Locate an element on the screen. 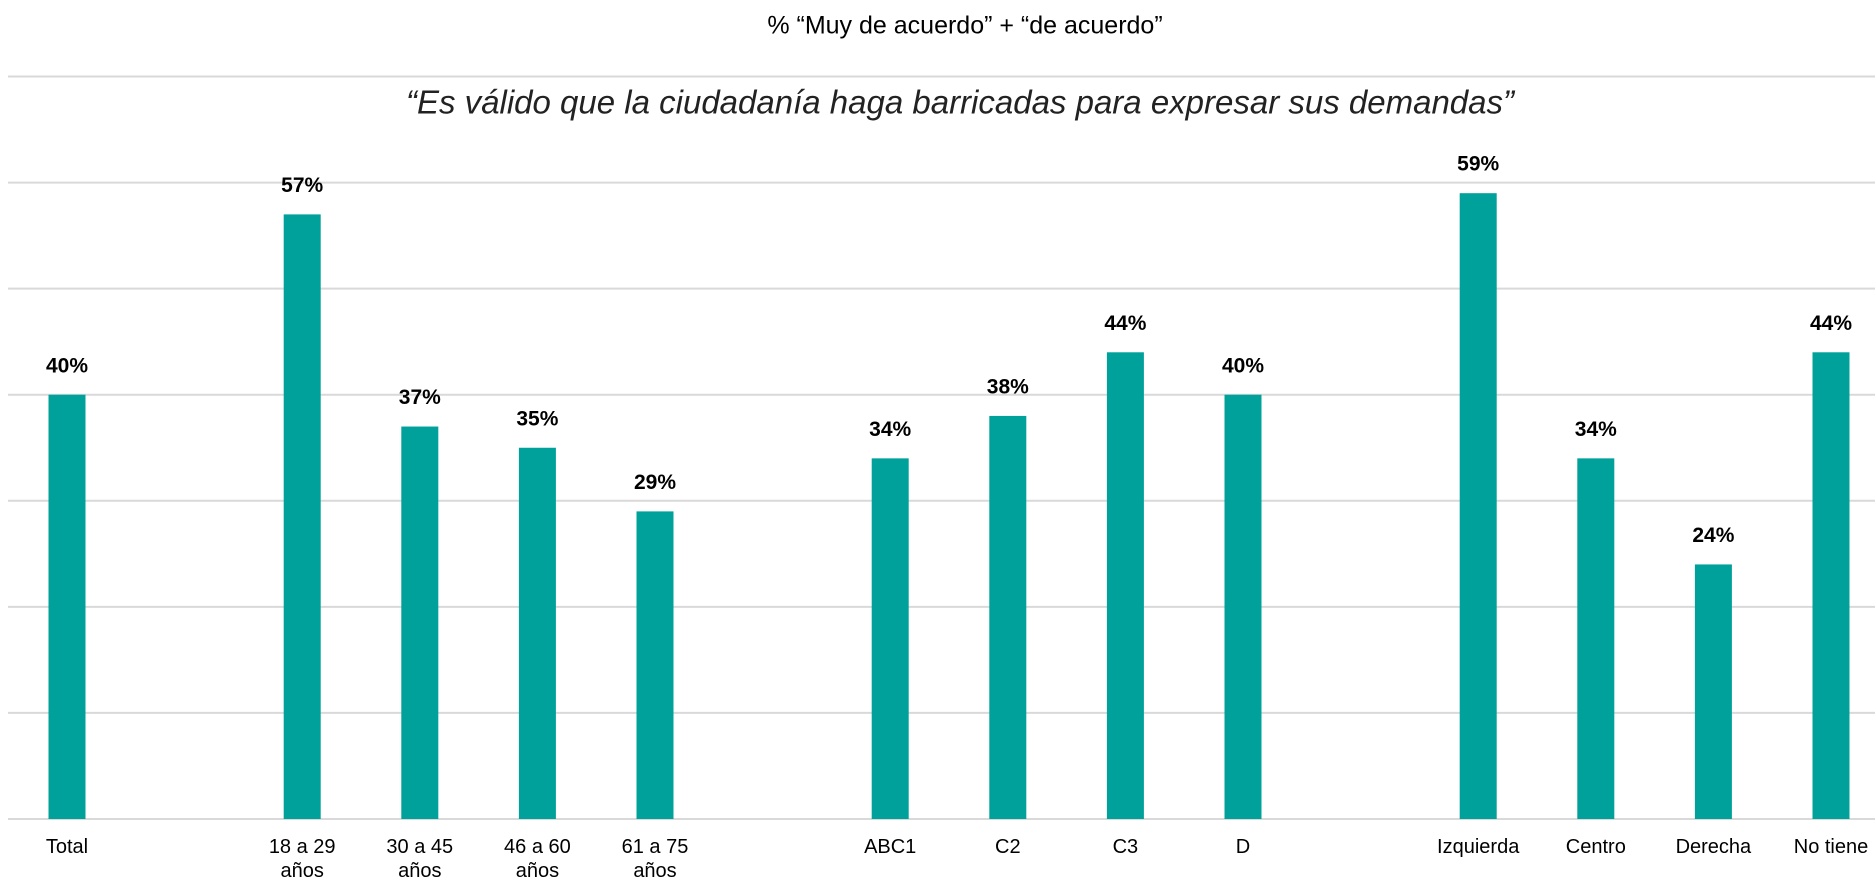  x-tick-label: No tiene is located at coordinates (1831, 847).